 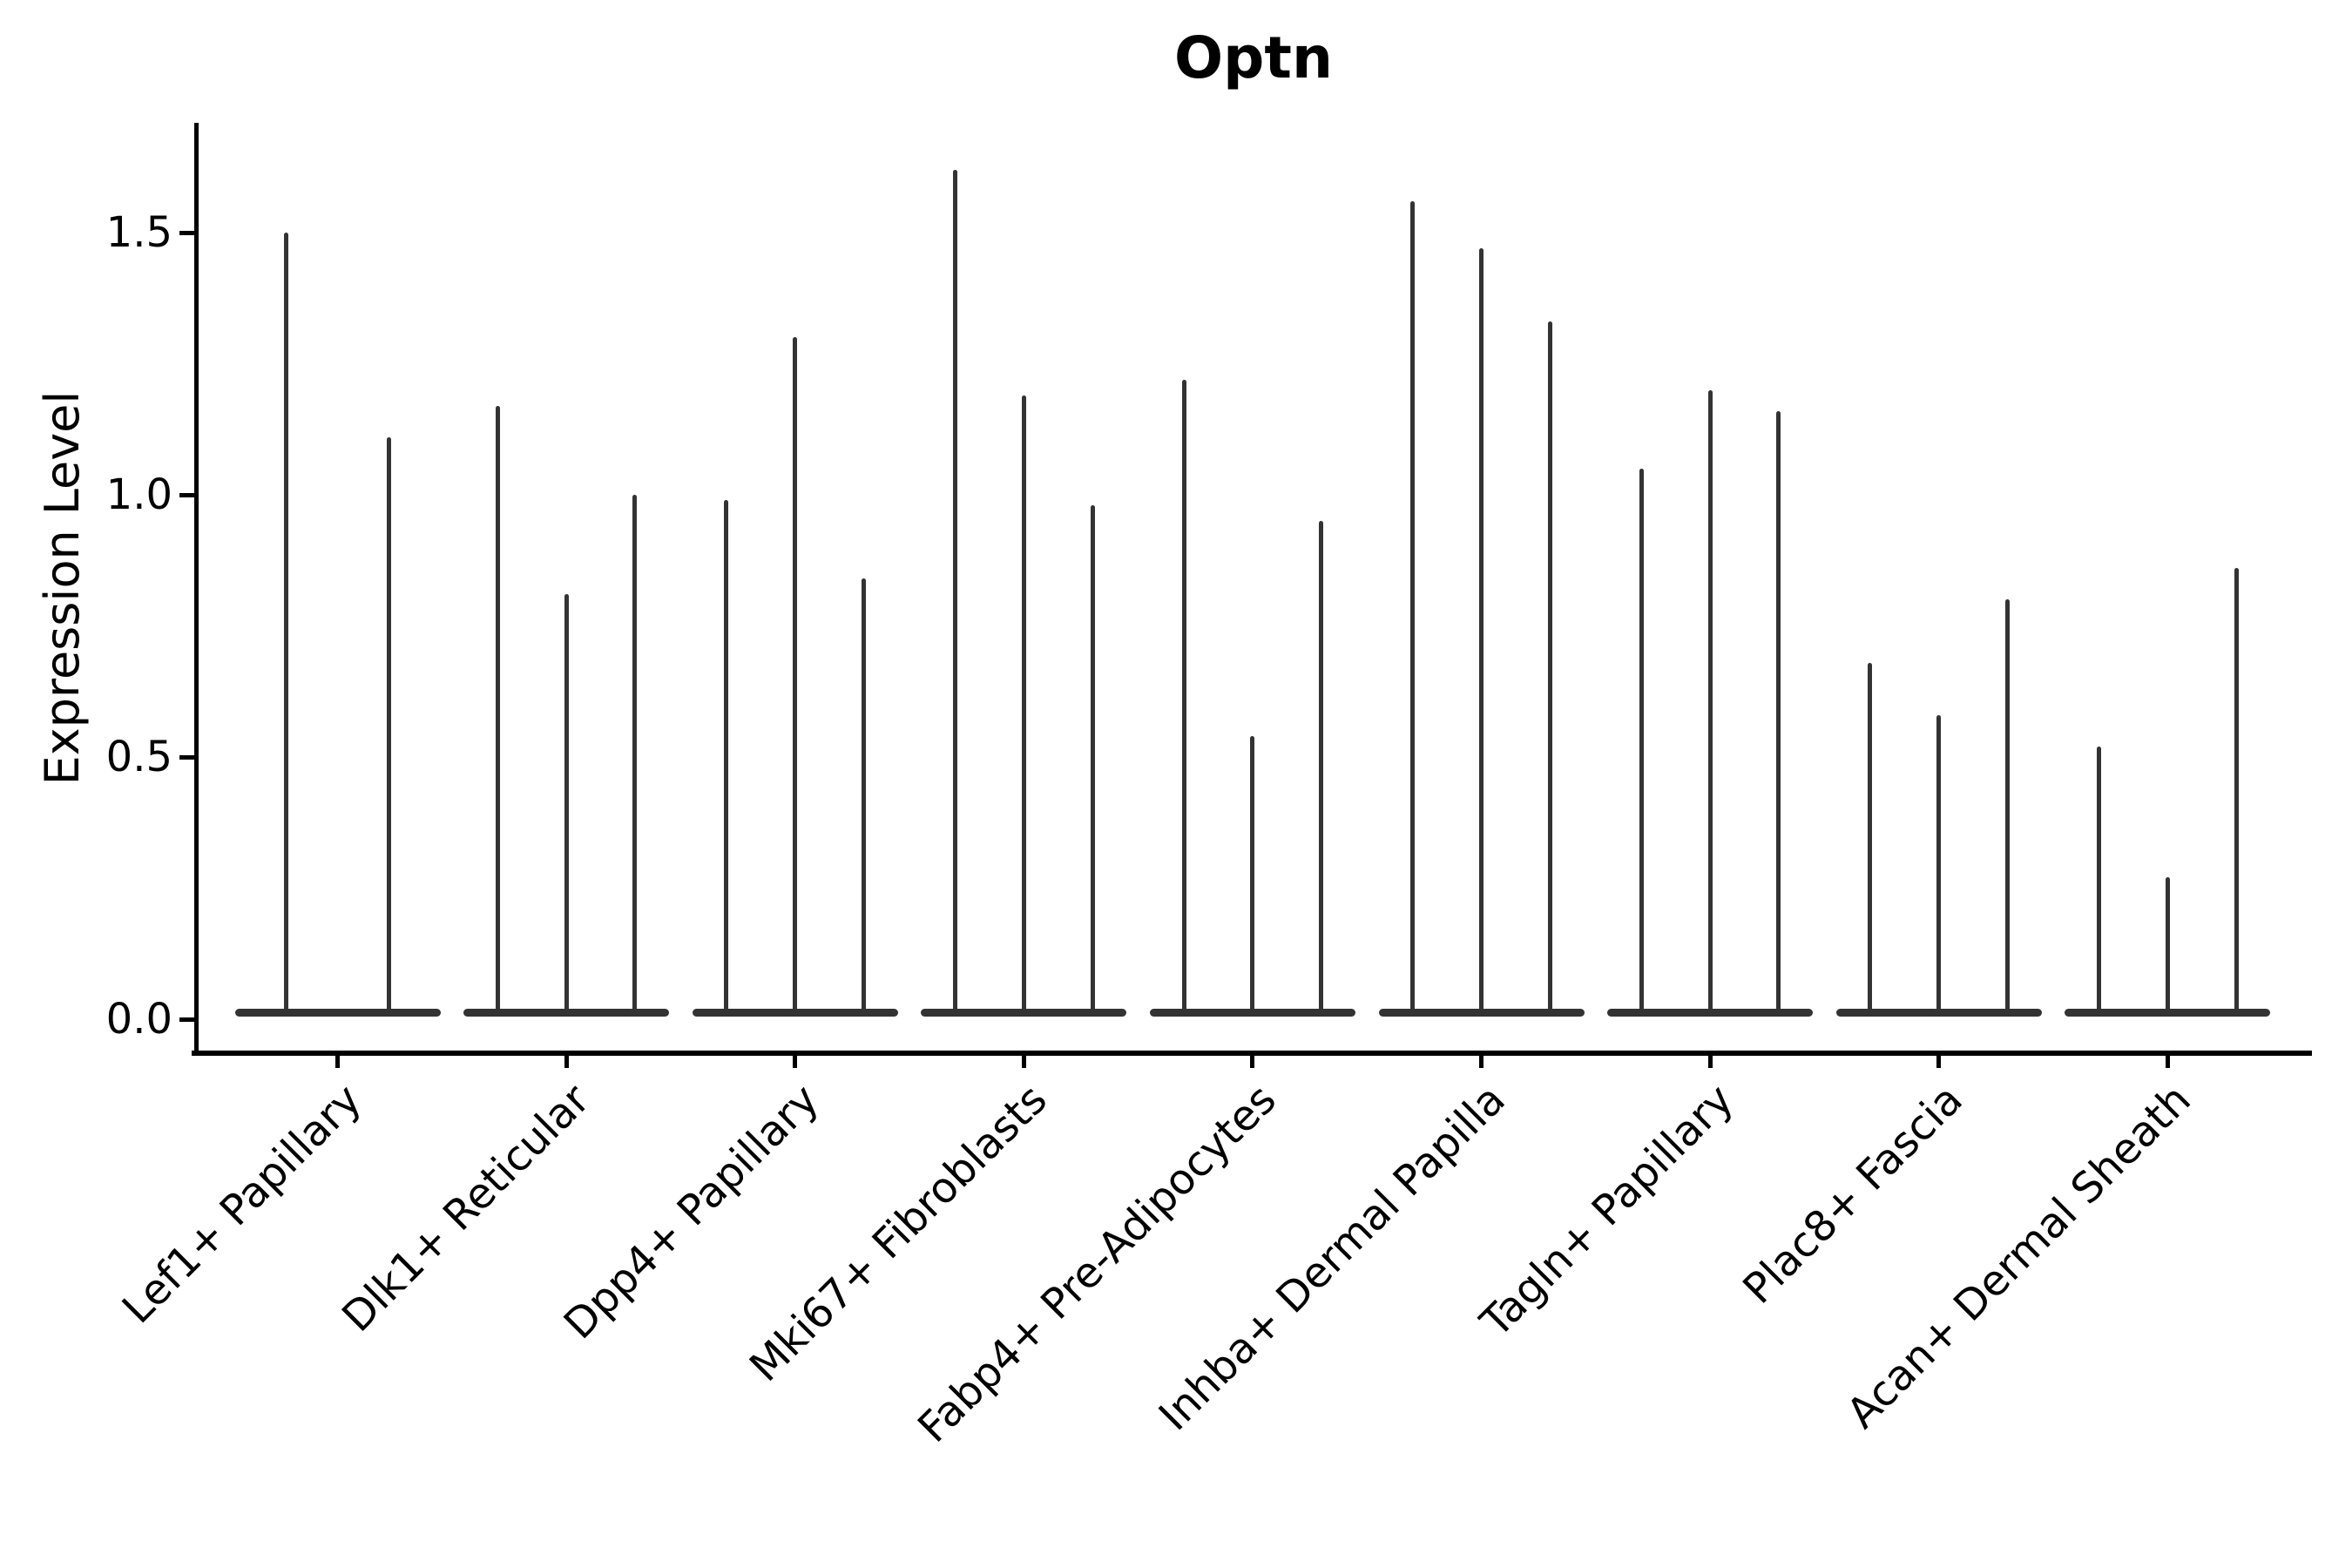 What do you see at coordinates (1253, 58) in the screenshot?
I see `chart-title: Optn` at bounding box center [1253, 58].